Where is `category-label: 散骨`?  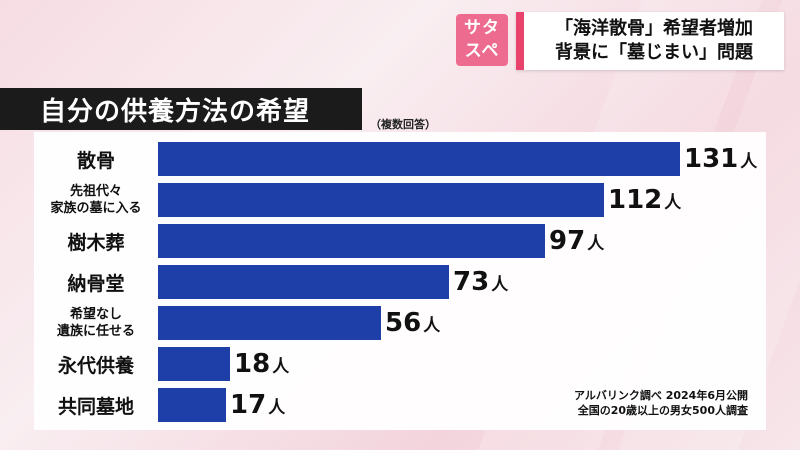 category-label: 散骨 is located at coordinates (95, 160).